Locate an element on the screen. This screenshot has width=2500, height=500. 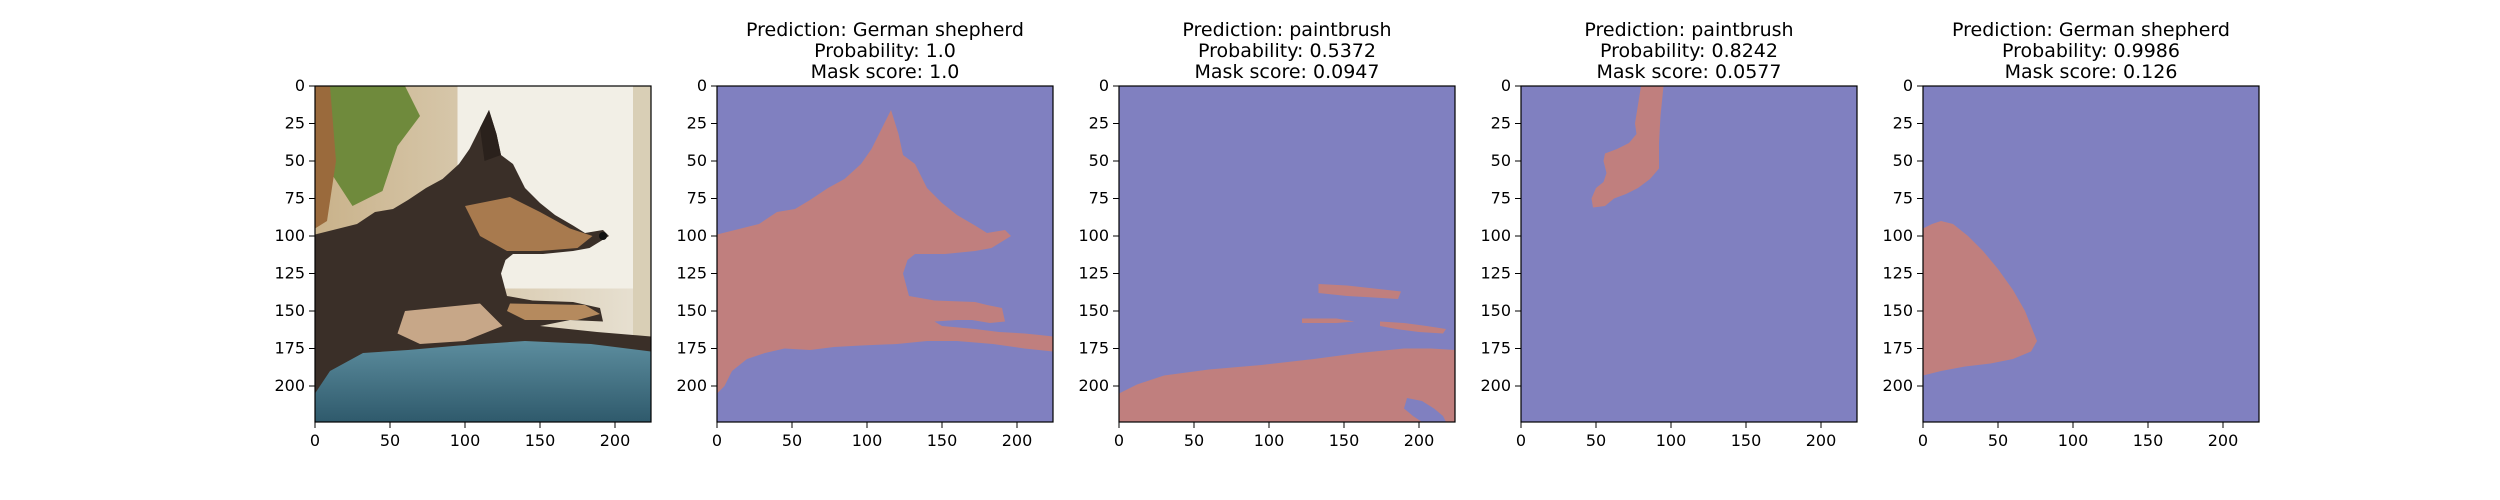
panel-title-line: Mask score: 0.126 is located at coordinates (2091, 72).